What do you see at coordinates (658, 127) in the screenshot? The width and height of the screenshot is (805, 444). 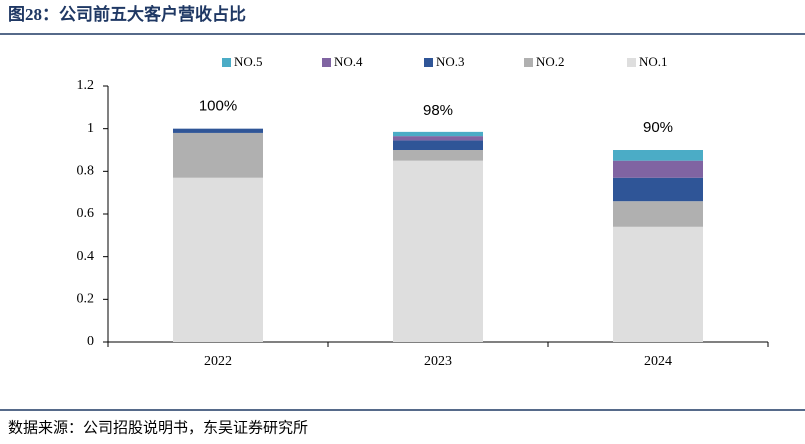 I see `total-label: 90%` at bounding box center [658, 127].